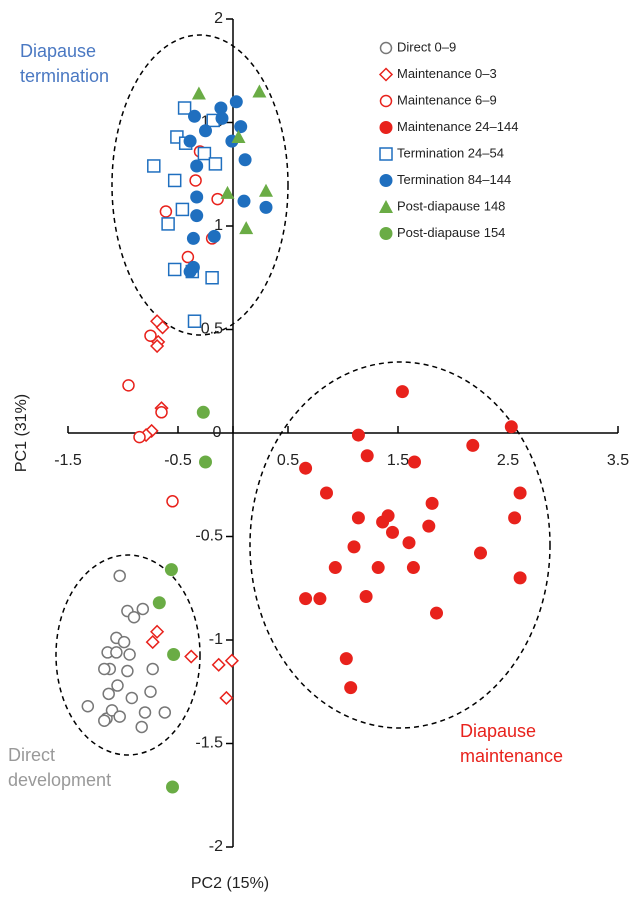 The width and height of the screenshot is (629, 907). What do you see at coordinates (218, 225) in the screenshot?
I see `y-tick-label: 1` at bounding box center [218, 225].